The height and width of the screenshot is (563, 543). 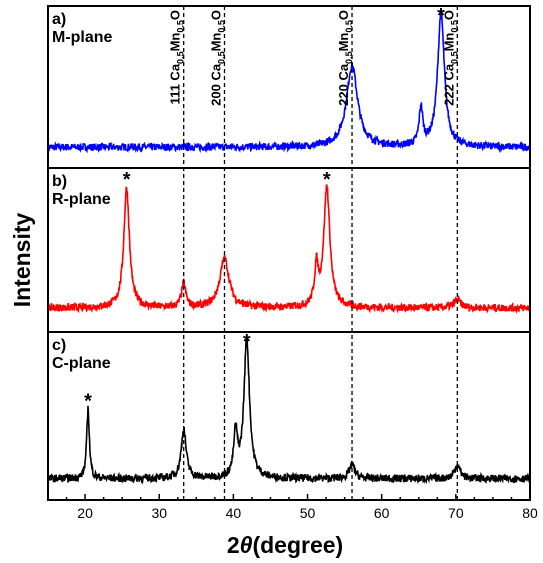 I want to click on x-axis-label-two: 2, so click(x=233, y=545).